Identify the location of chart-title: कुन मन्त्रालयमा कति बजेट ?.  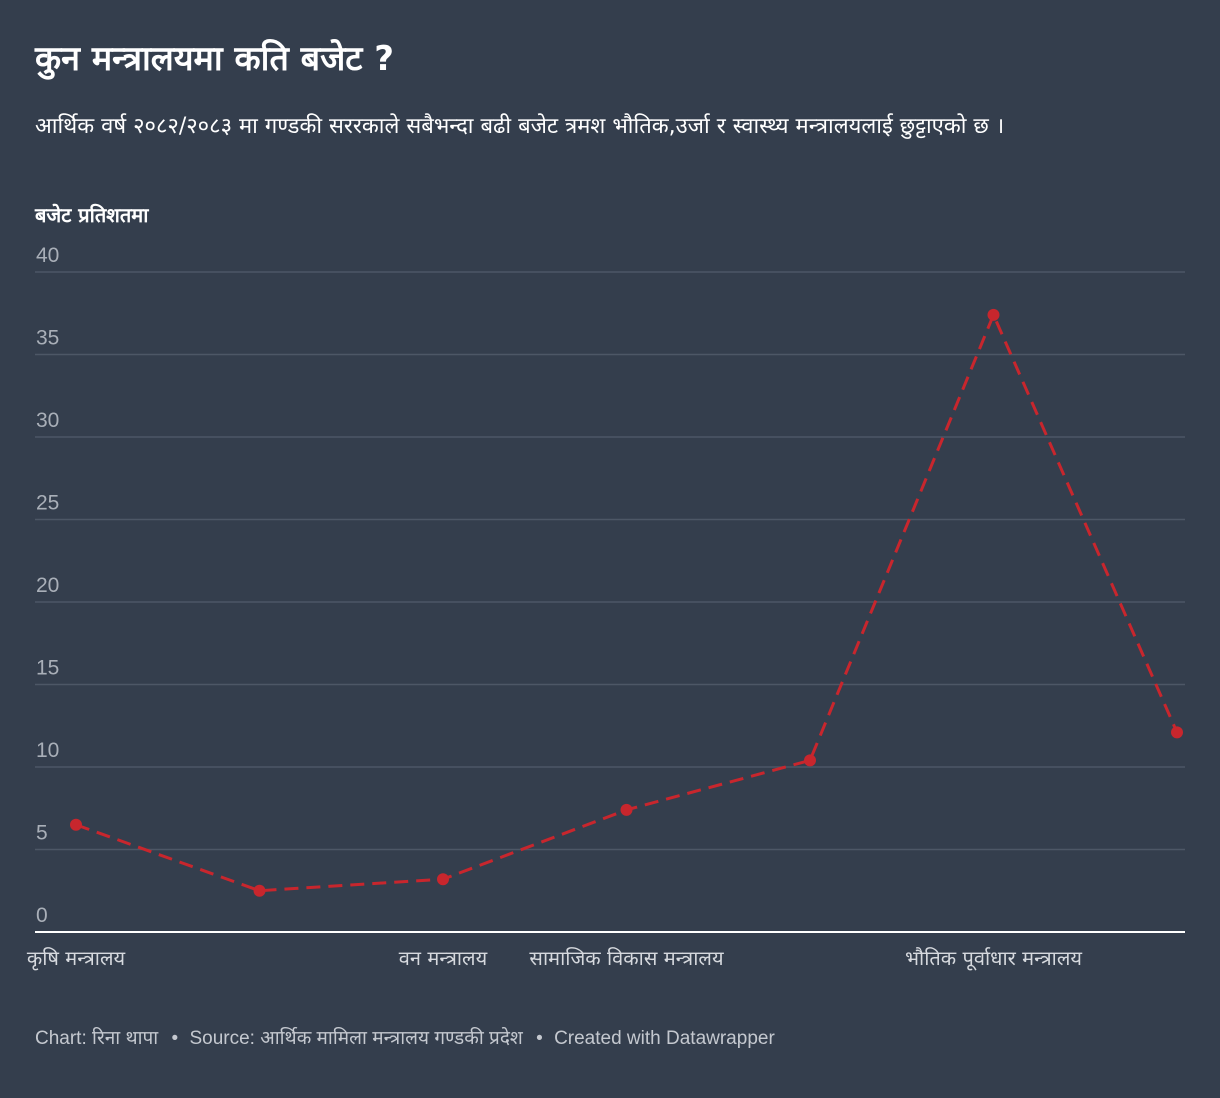
(214, 59).